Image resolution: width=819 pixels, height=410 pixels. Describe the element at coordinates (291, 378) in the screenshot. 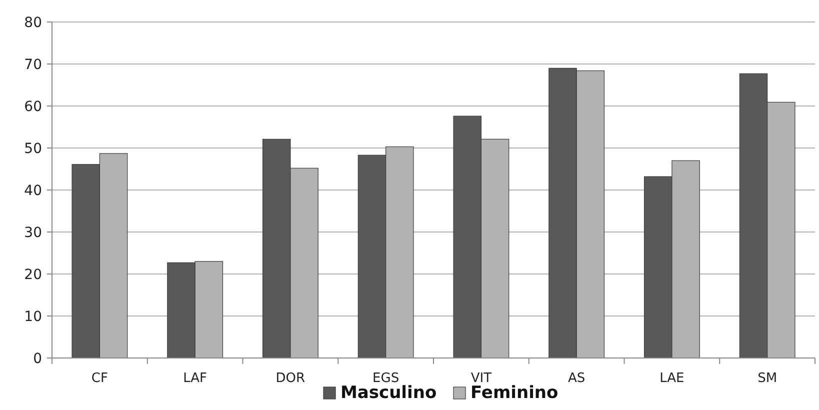

I see `x-tick-label: DOR` at that location.